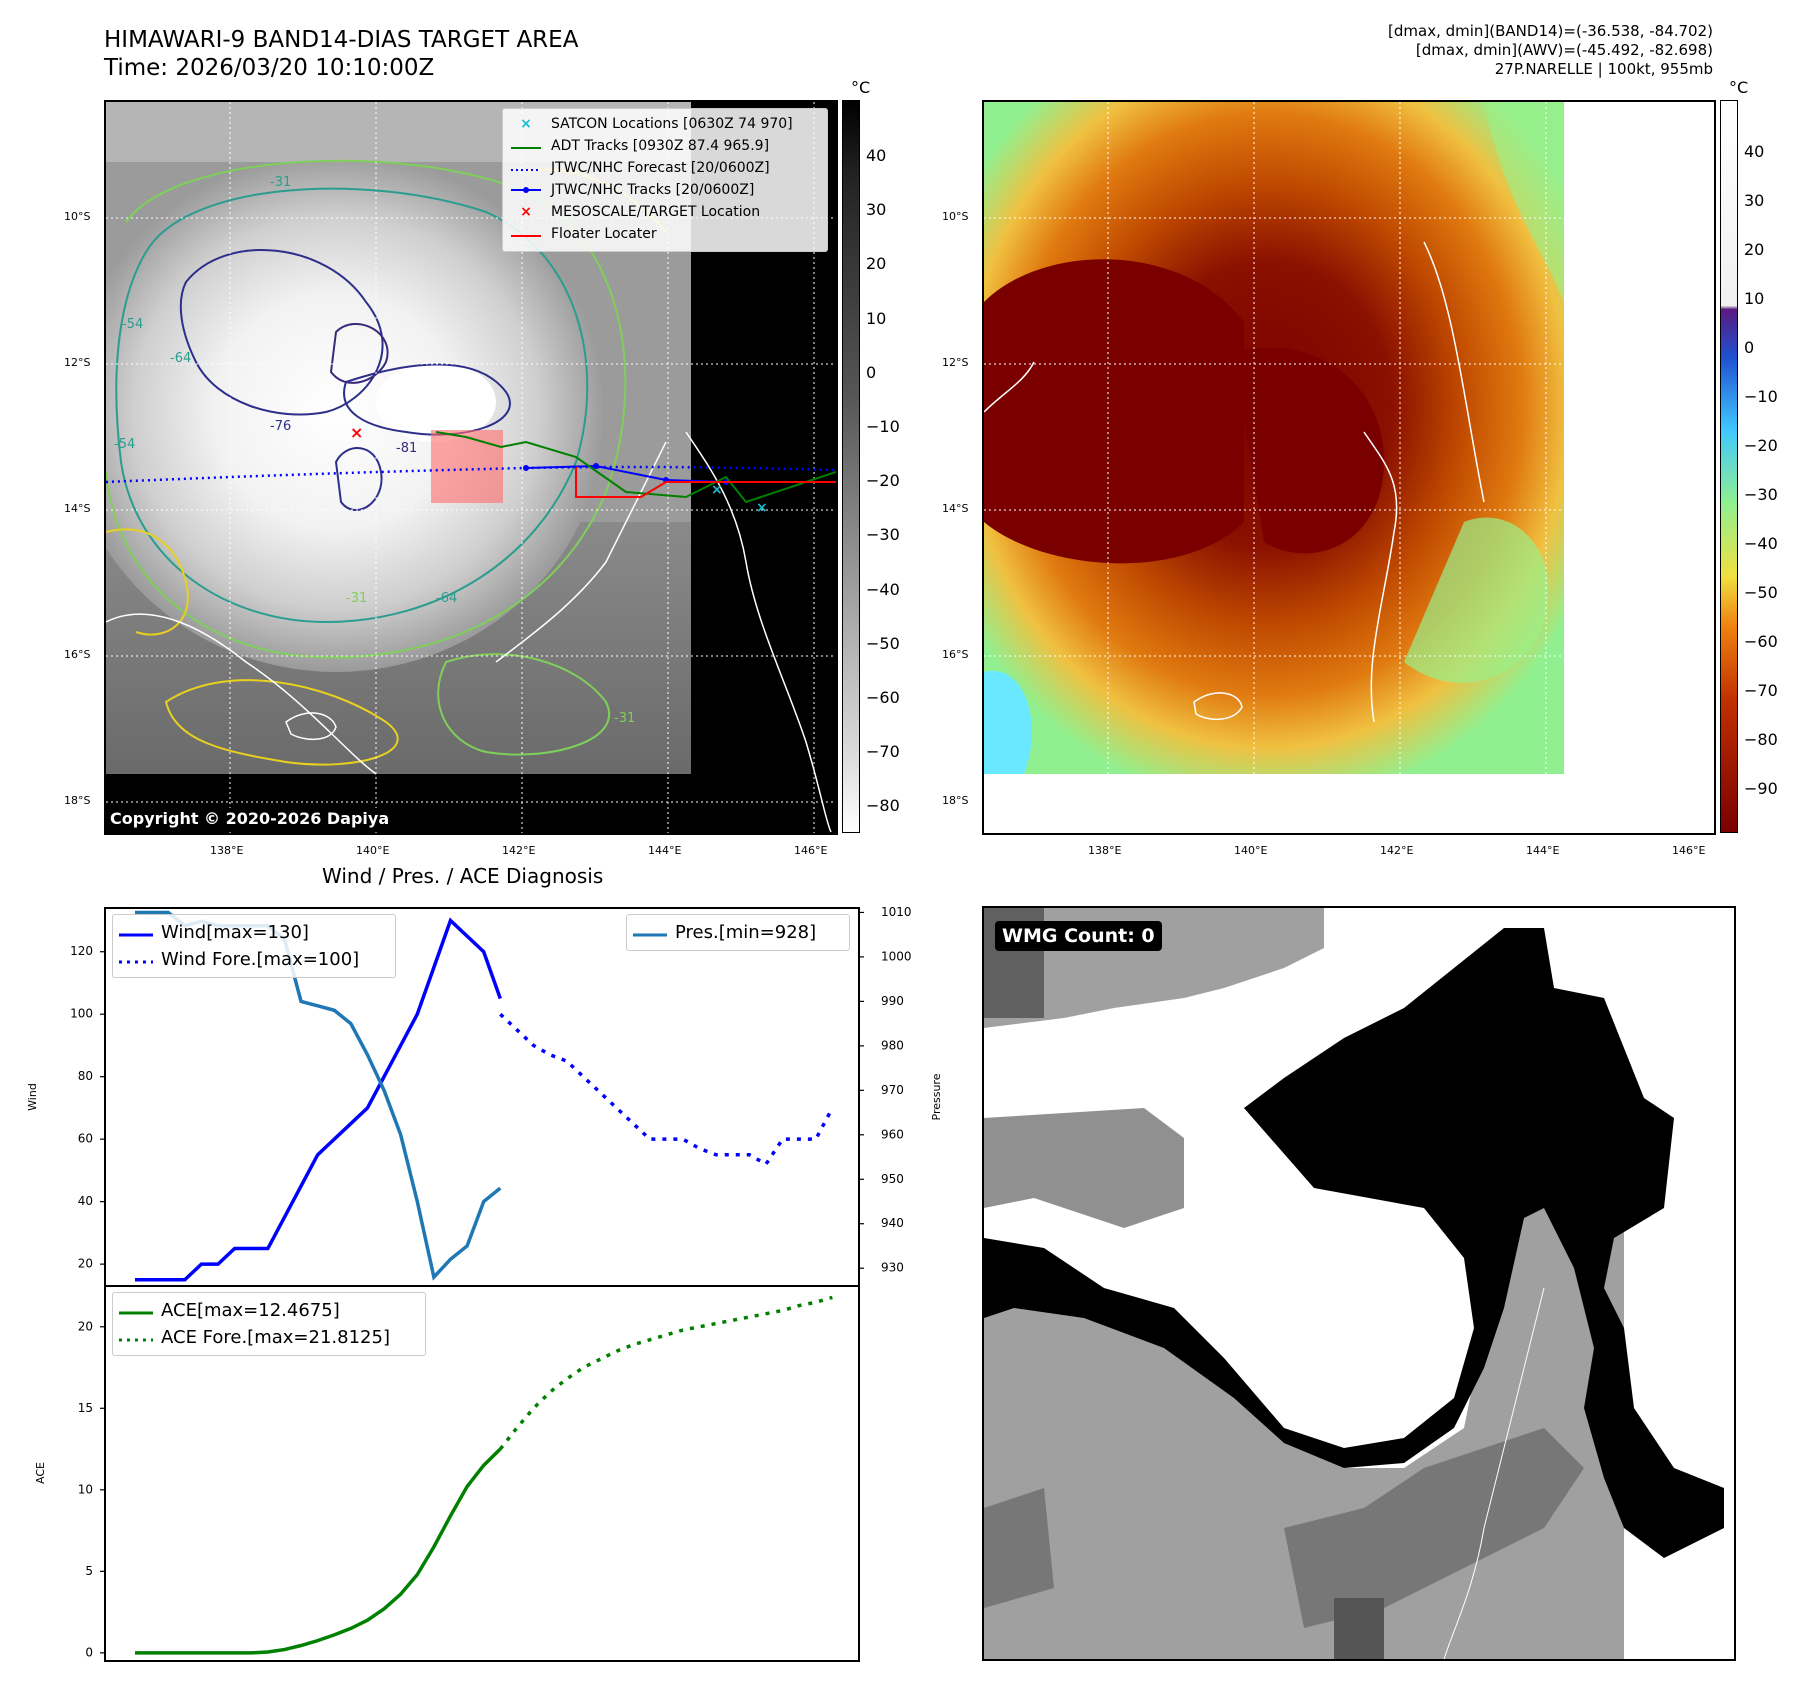 The height and width of the screenshot is (1690, 1797). I want to click on contour-label: -81, so click(406, 448).